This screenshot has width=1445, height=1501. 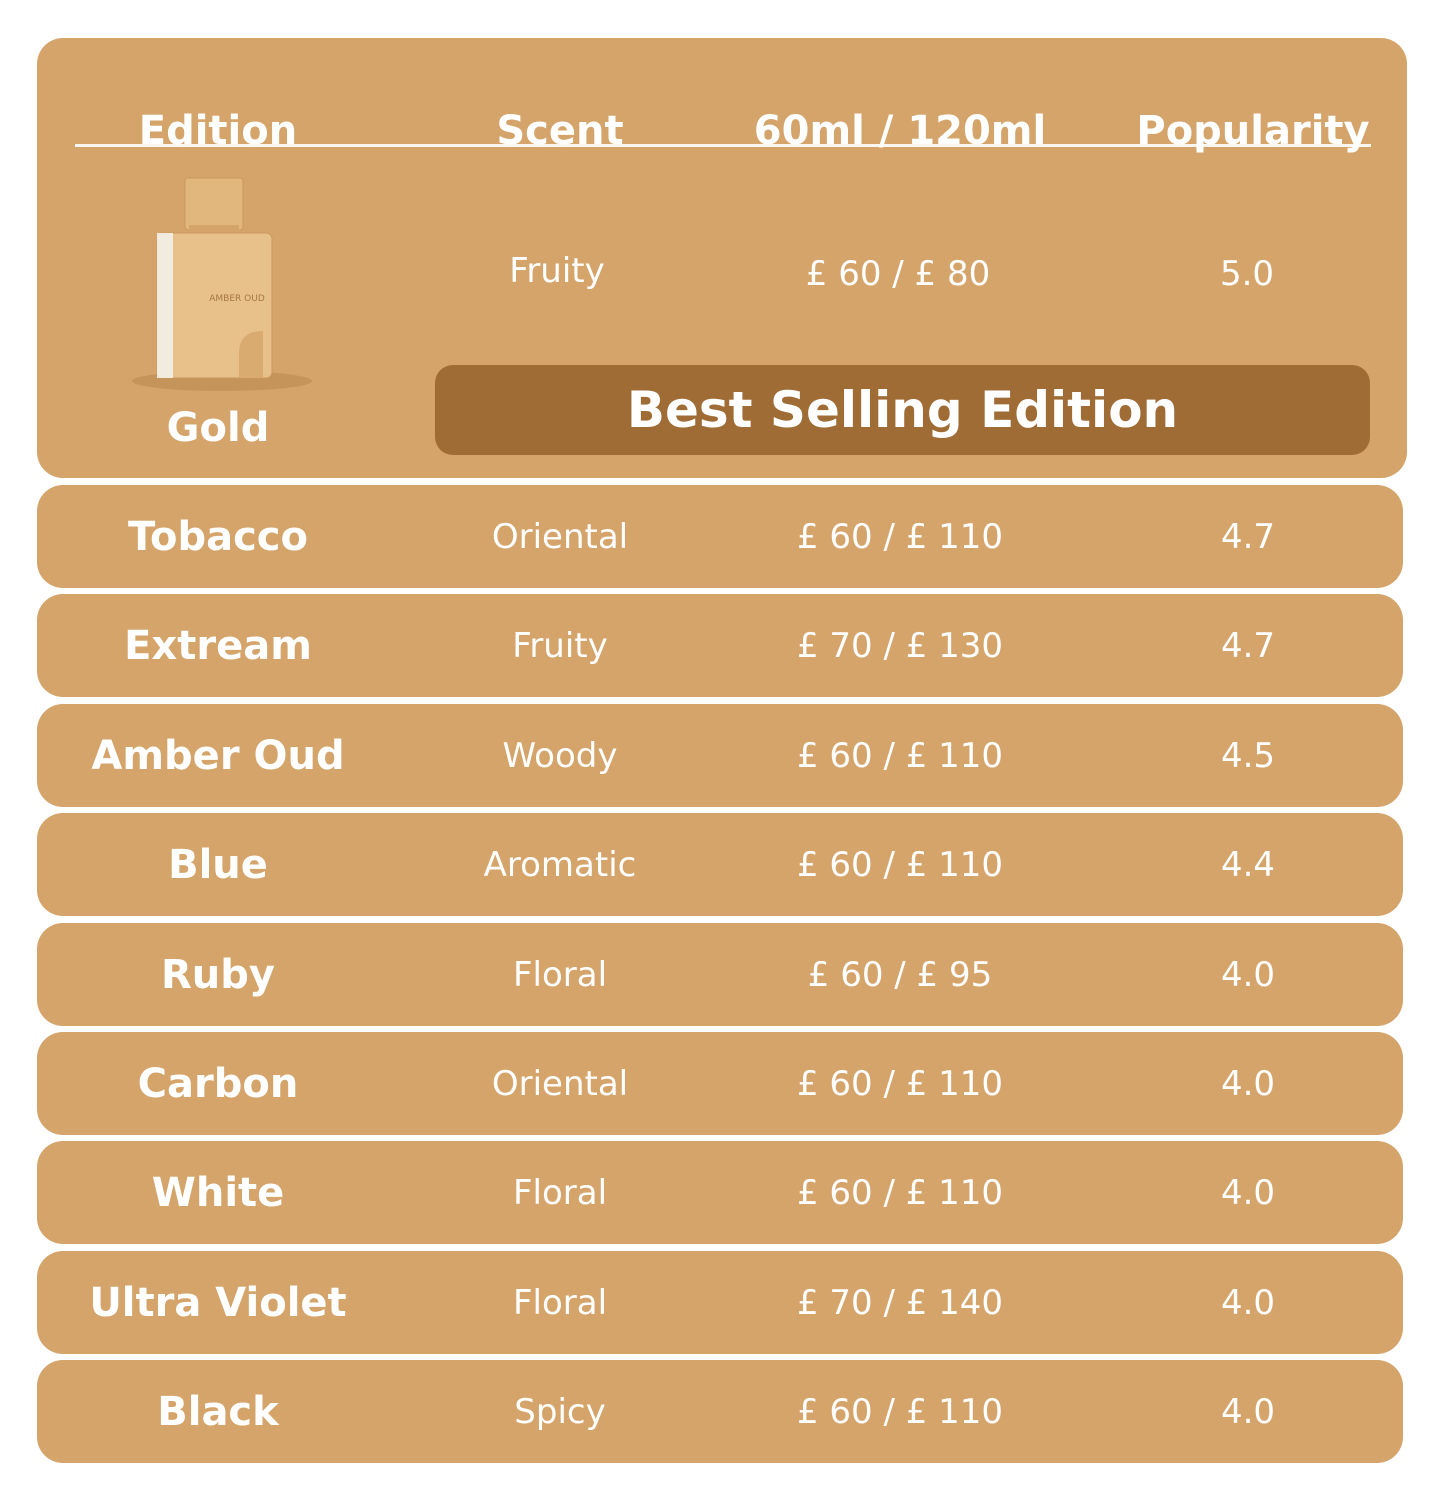 I want to click on table-row: Ruby Floral £ 60 / £ 95 4.0, so click(x=720, y=974).